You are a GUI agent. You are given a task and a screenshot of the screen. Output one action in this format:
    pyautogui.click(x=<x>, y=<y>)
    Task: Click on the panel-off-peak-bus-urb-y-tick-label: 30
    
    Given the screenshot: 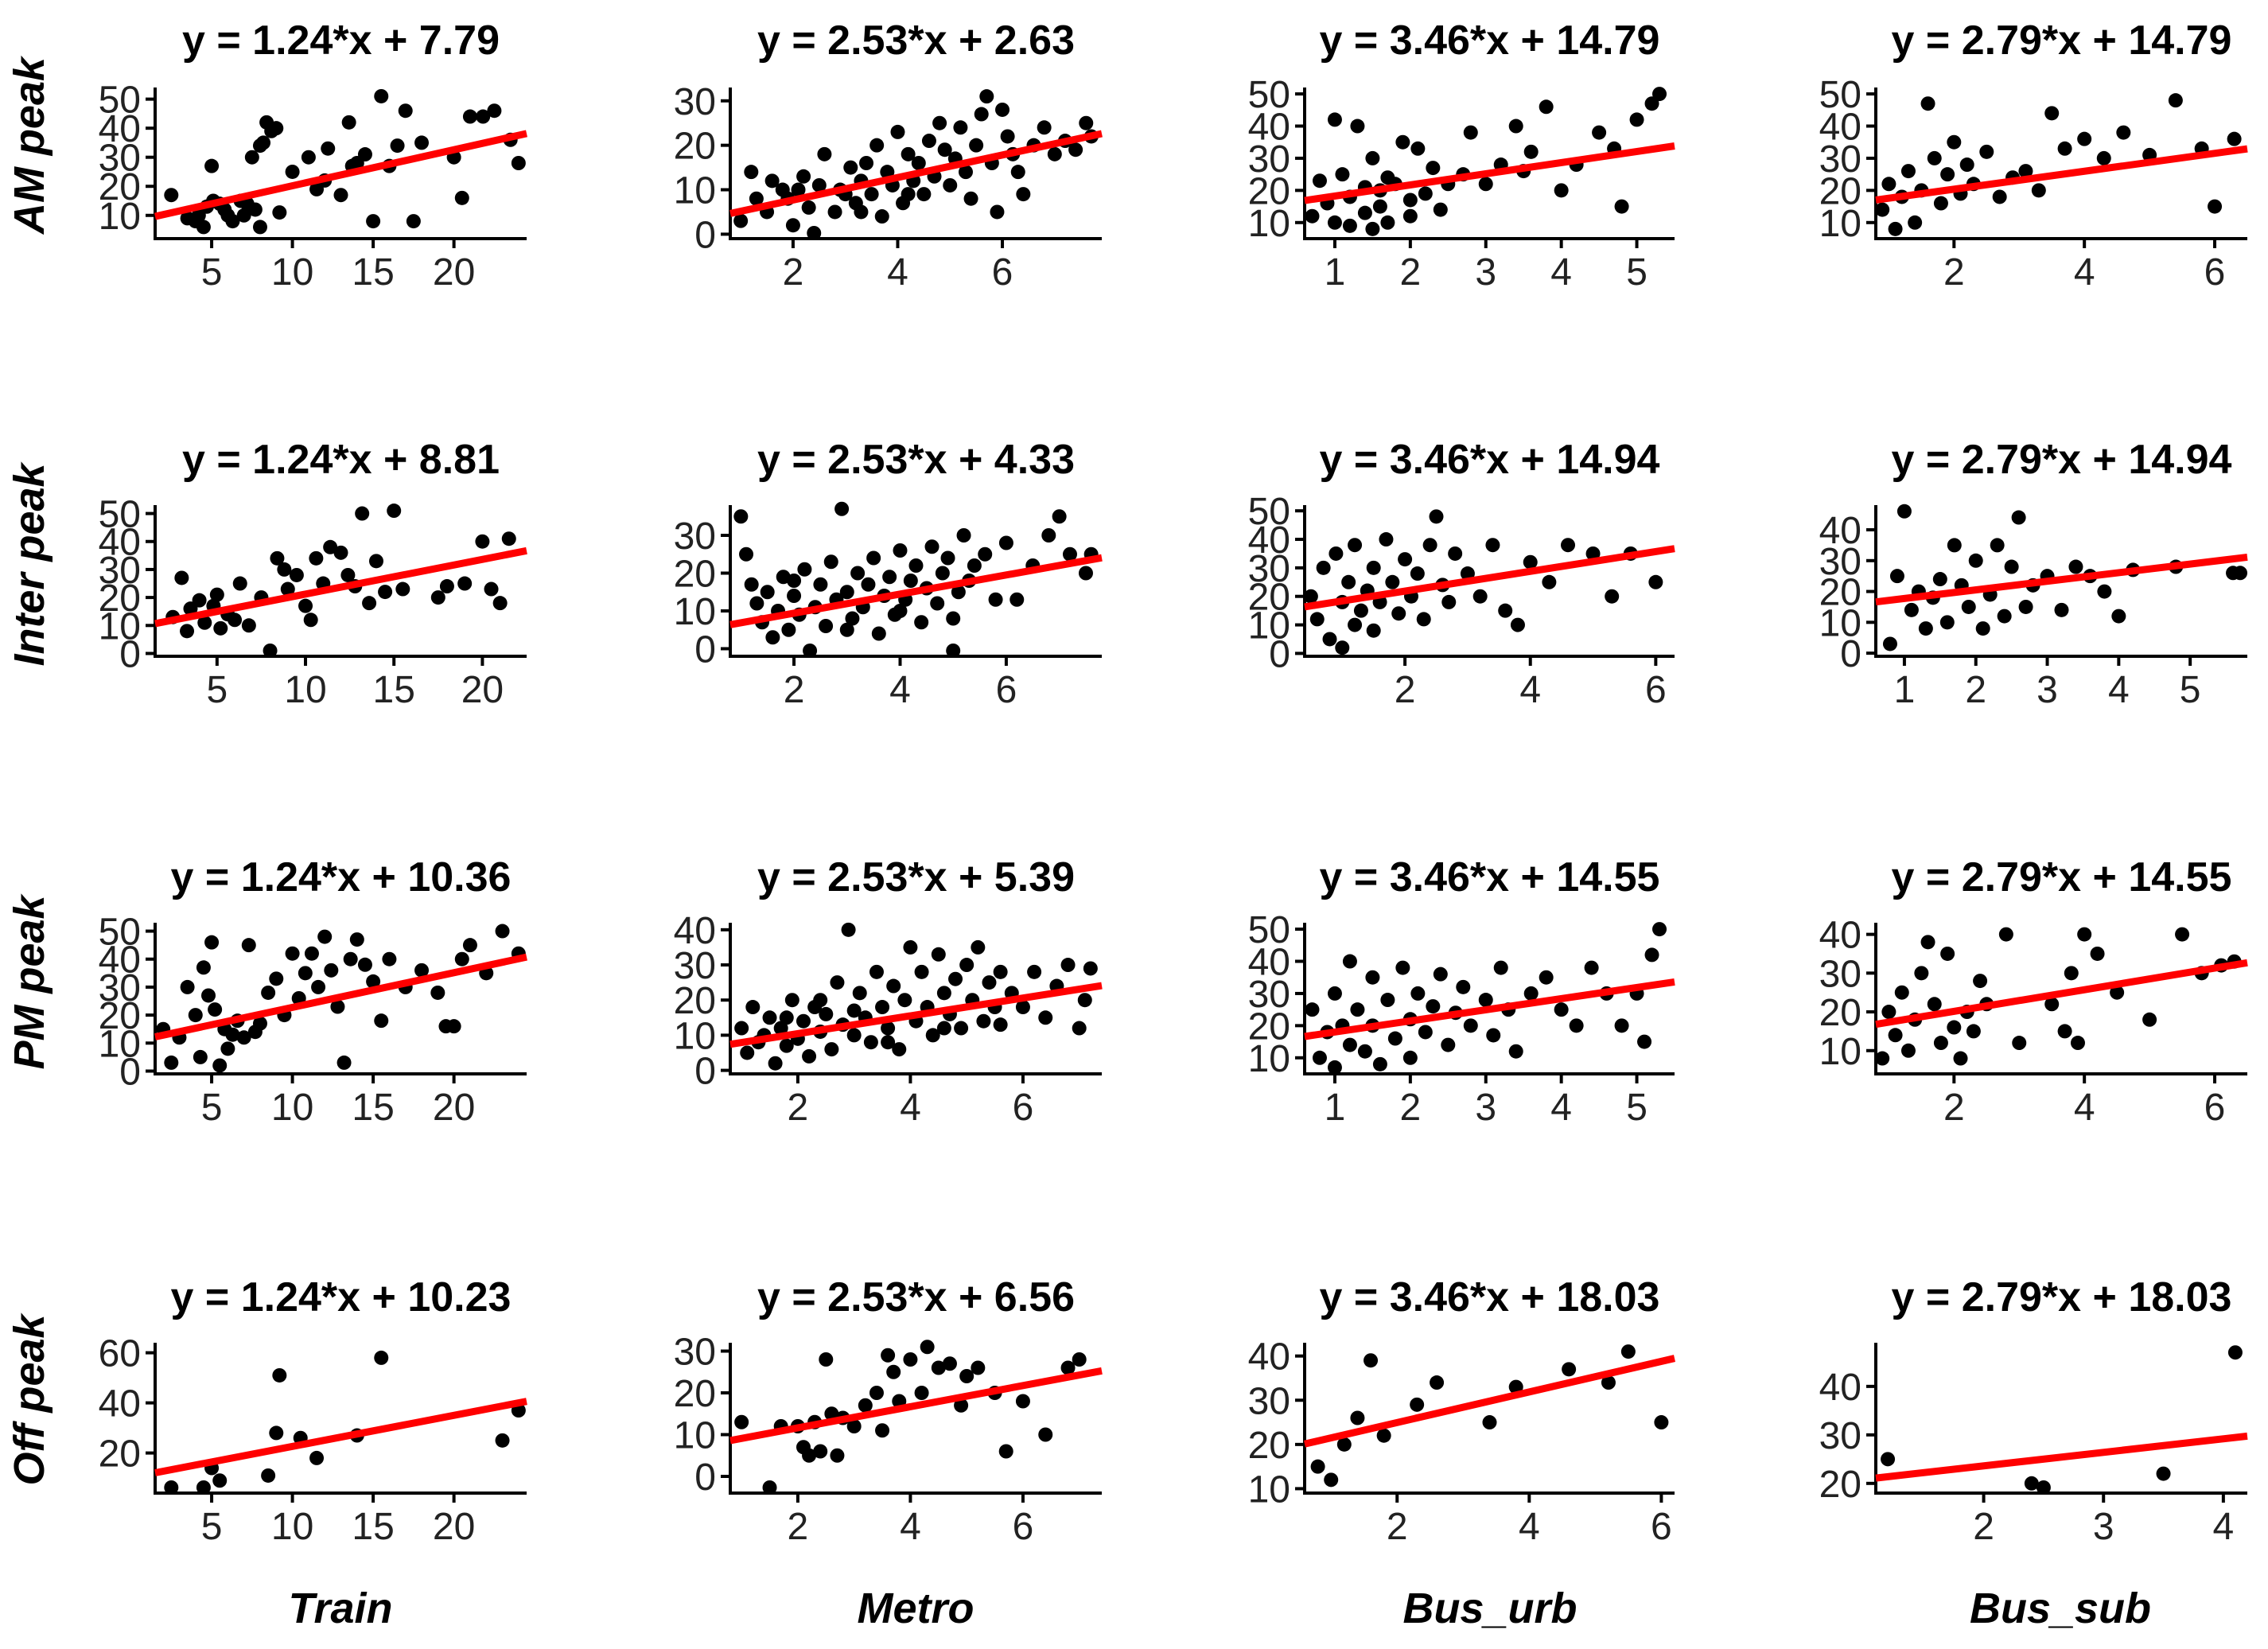 What is the action you would take?
    pyautogui.click(x=1269, y=1401)
    